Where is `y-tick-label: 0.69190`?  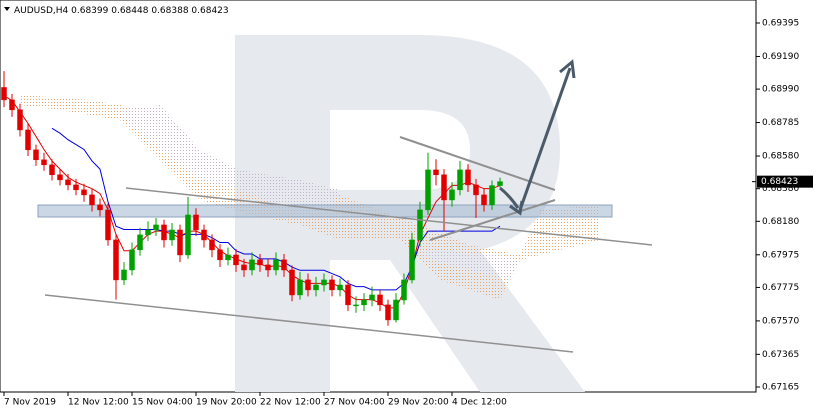 y-tick-label: 0.69190 is located at coordinates (780, 57).